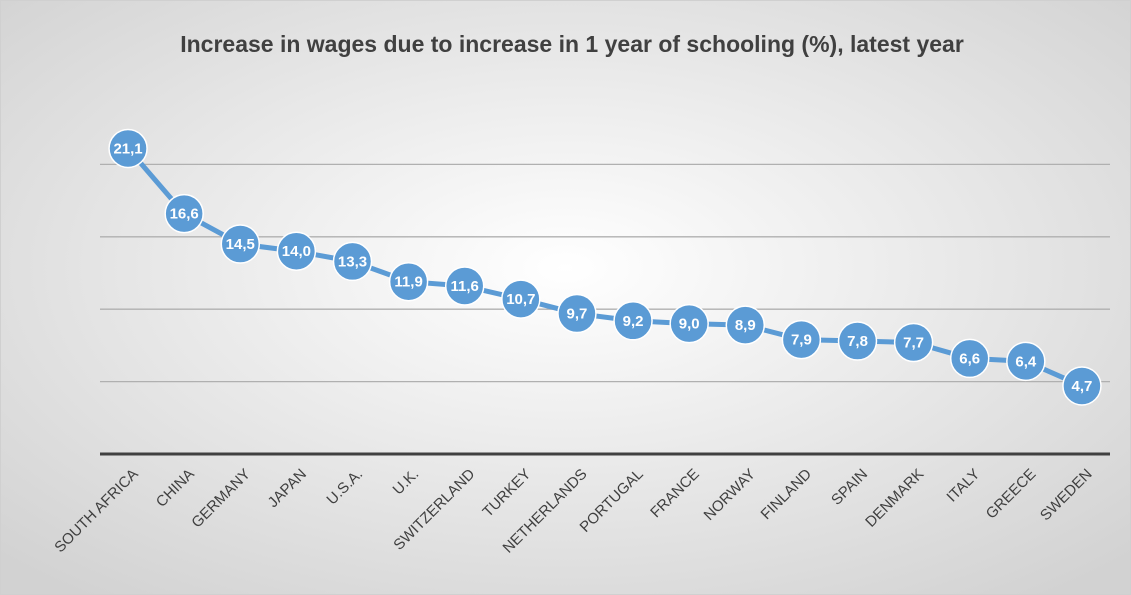  I want to click on data-label: 6,6, so click(969, 358).